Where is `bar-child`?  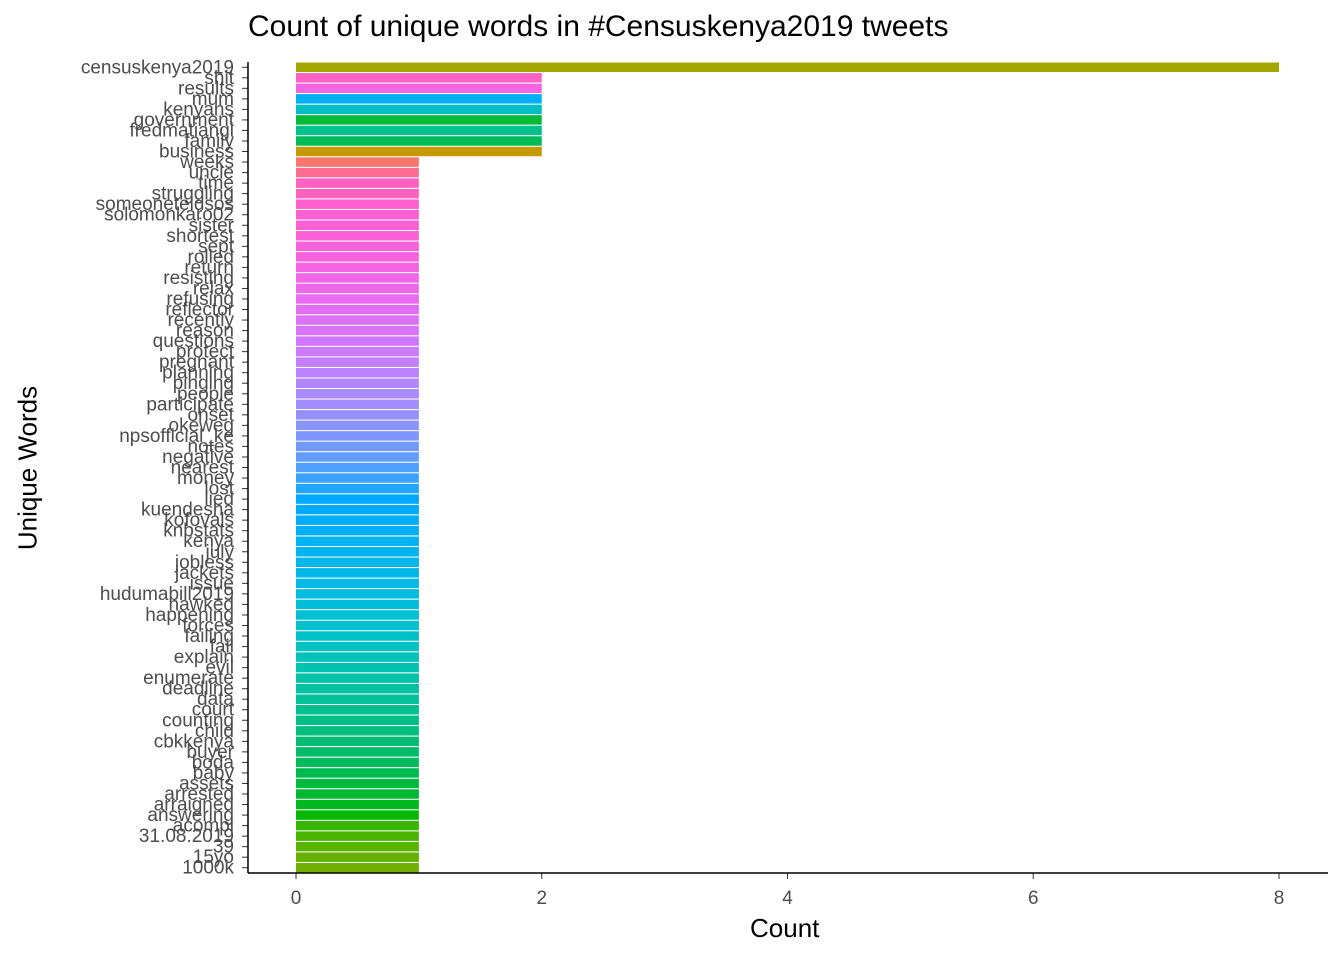 bar-child is located at coordinates (357, 731).